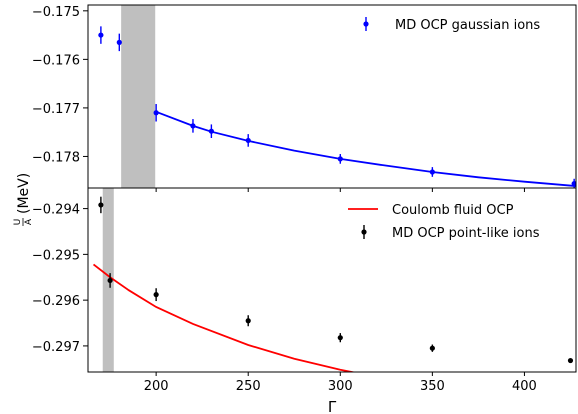 Image resolution: width=578 pixels, height=414 pixels. What do you see at coordinates (444, 222) in the screenshot?
I see `bottom-legend: Coulomb fluid OCP MD OCP point-like ions` at bounding box center [444, 222].